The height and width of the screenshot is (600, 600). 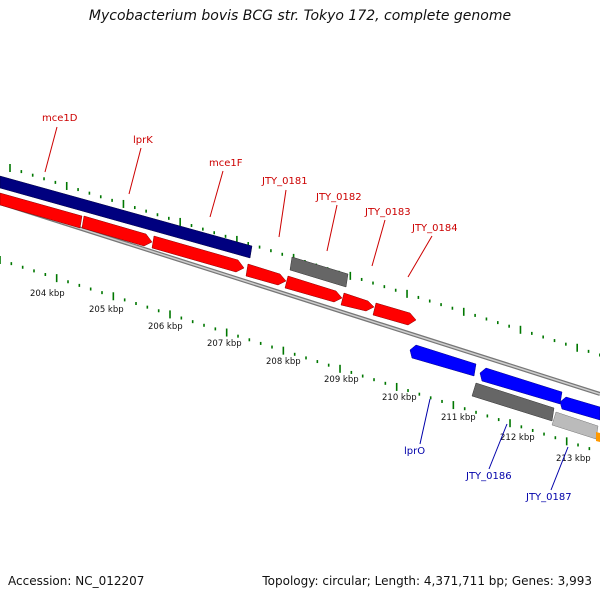 I want to click on gene-label: JTY_0183, so click(x=387, y=212).